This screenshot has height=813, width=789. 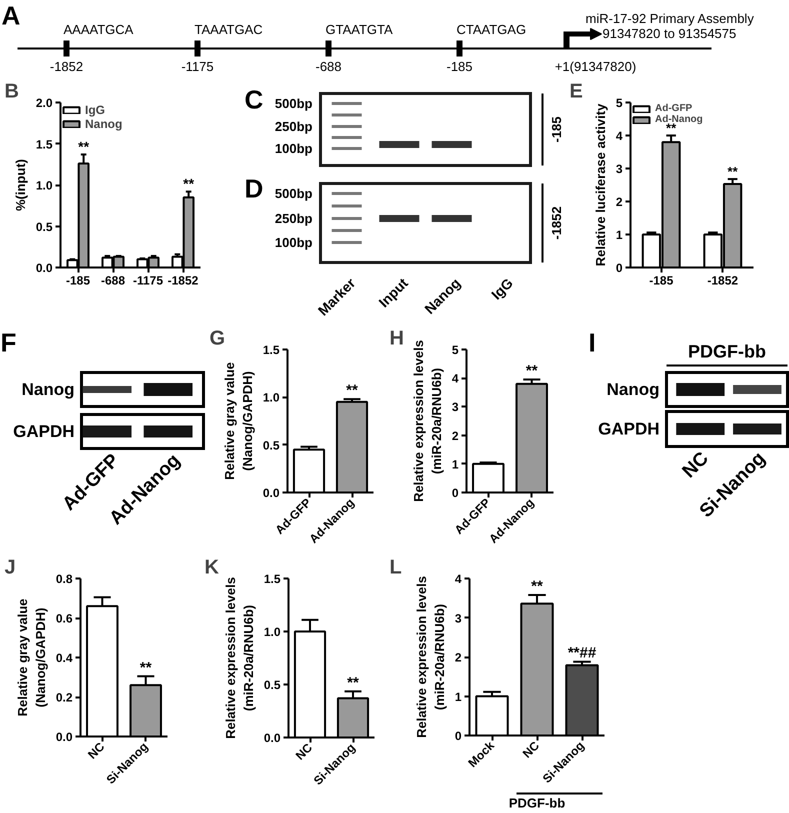 What do you see at coordinates (502, 288) in the screenshot?
I see `text: IgG` at bounding box center [502, 288].